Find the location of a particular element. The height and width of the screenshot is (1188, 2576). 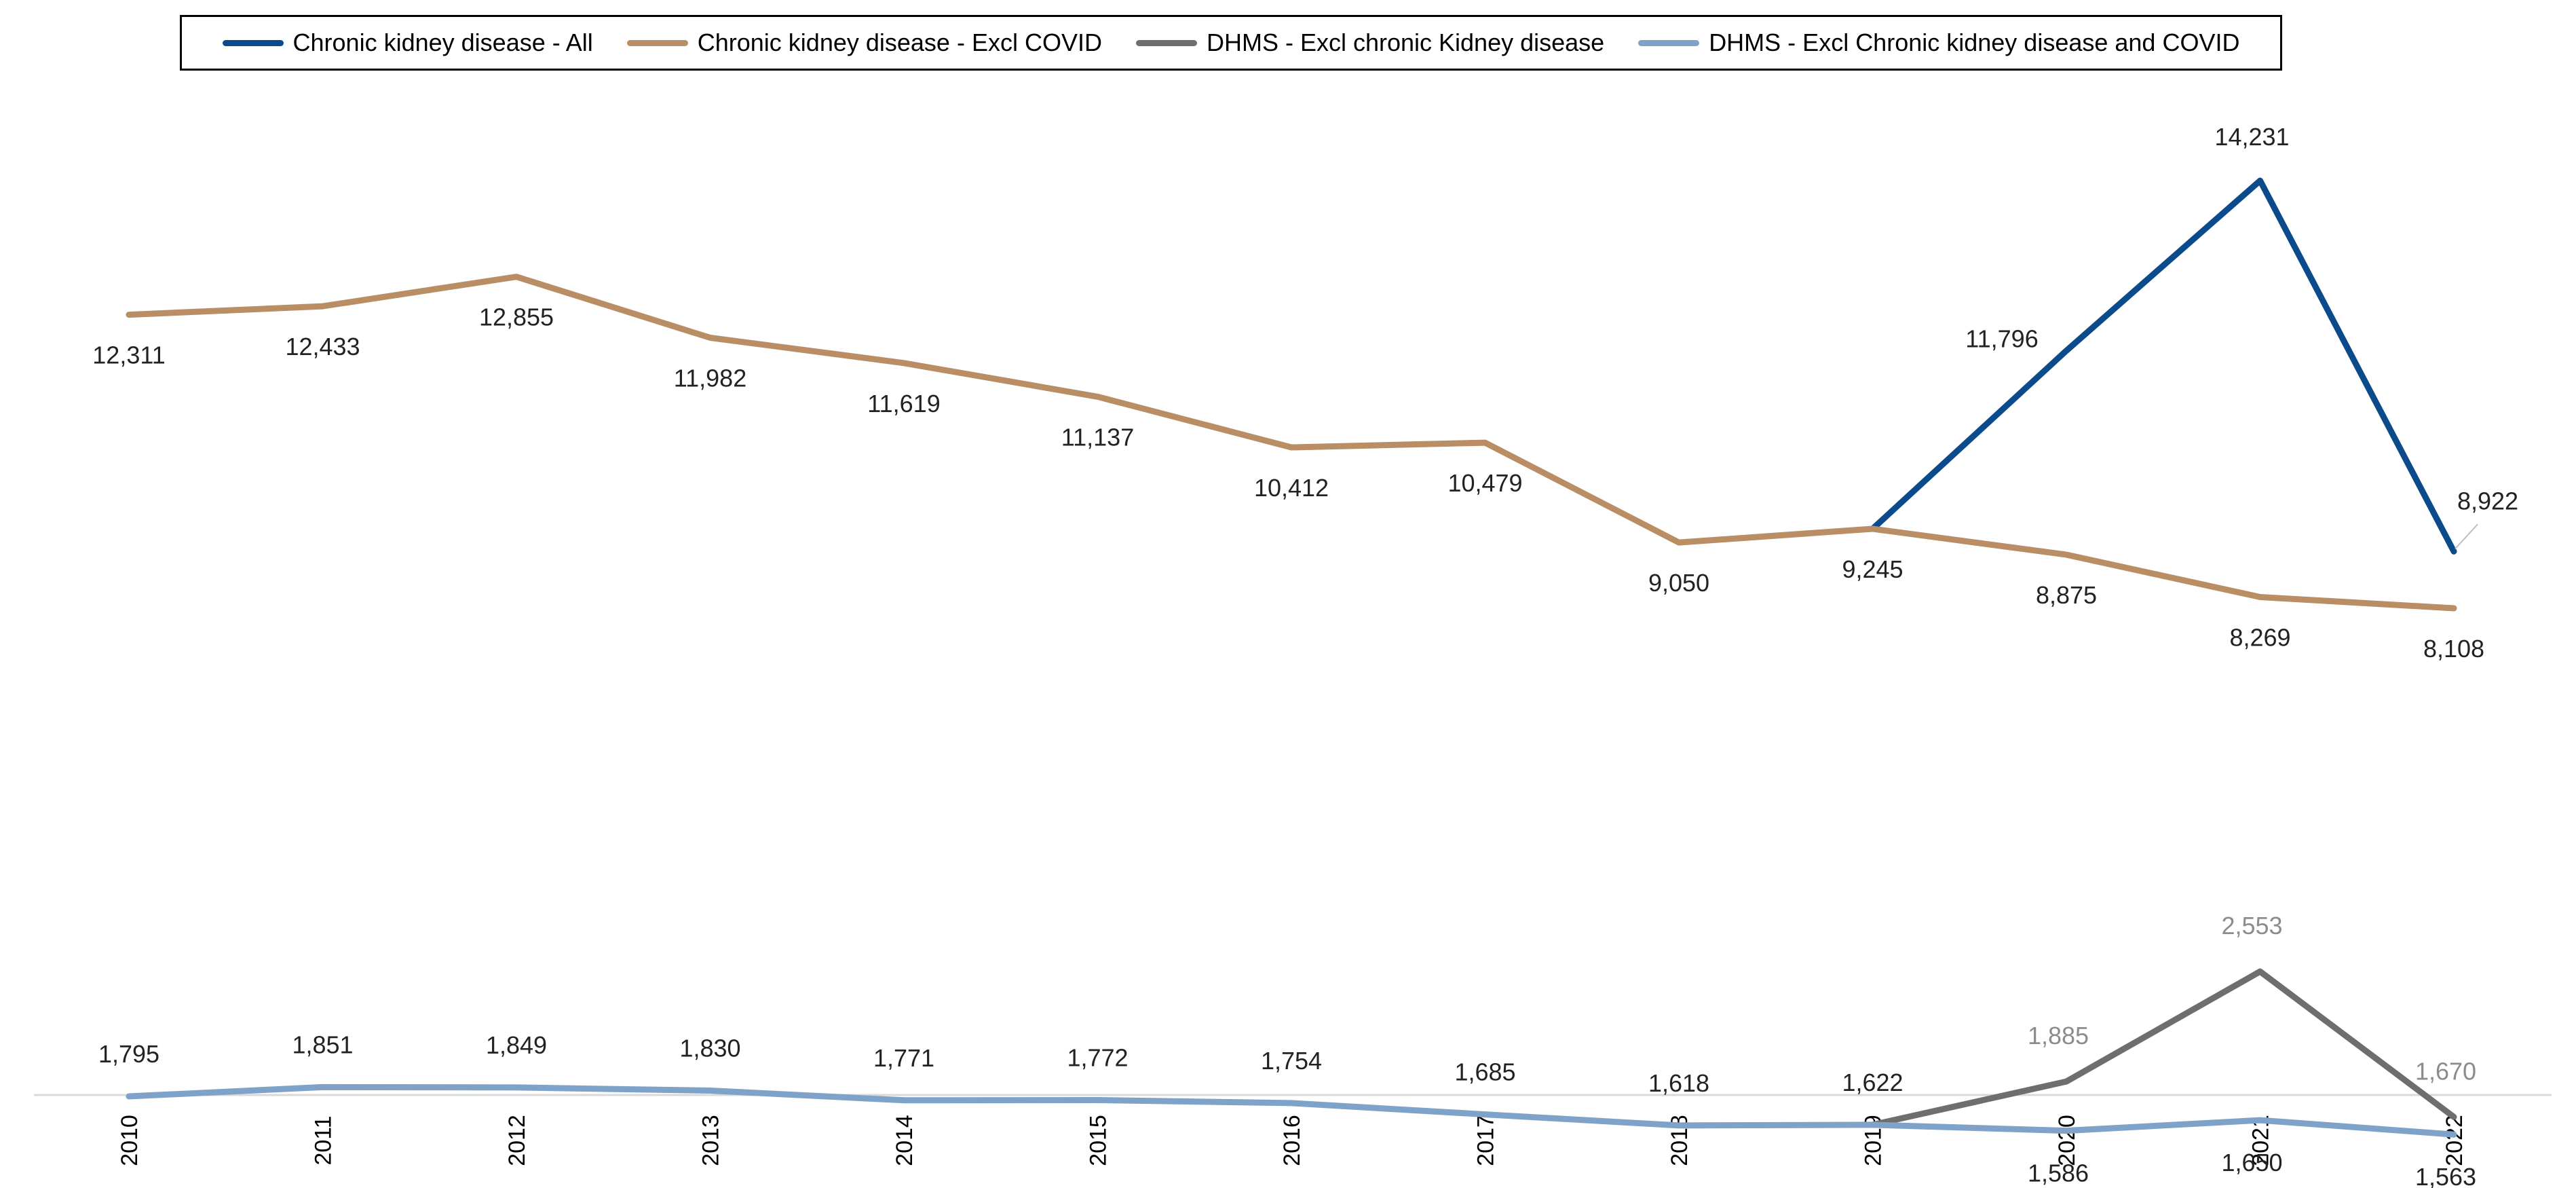

data-label: 10,479 is located at coordinates (1484, 483).